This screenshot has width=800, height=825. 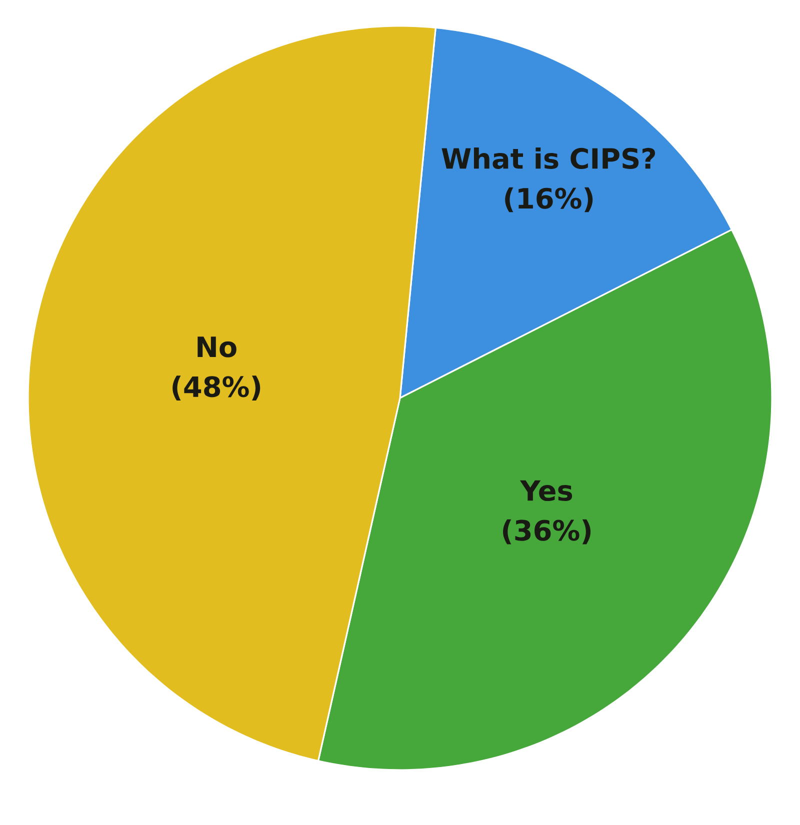 I want to click on slice-label: What is CIPS?, so click(x=549, y=158).